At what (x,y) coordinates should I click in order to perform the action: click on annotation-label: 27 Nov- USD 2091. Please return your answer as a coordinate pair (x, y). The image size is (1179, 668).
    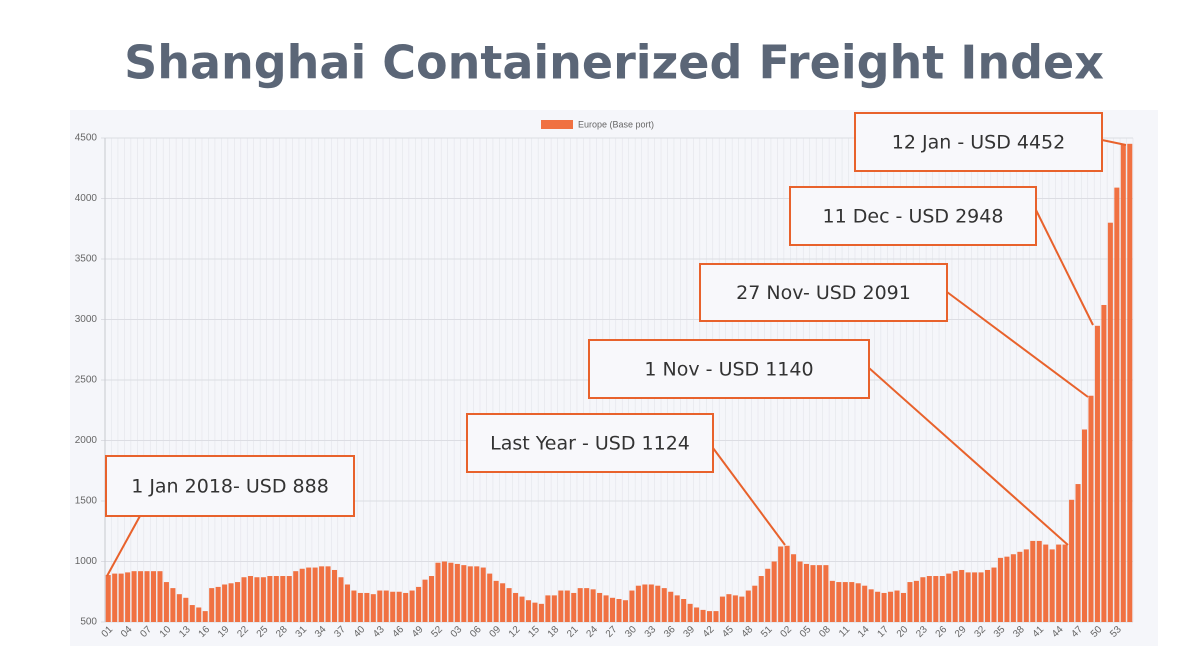
    Looking at the image, I should click on (823, 293).